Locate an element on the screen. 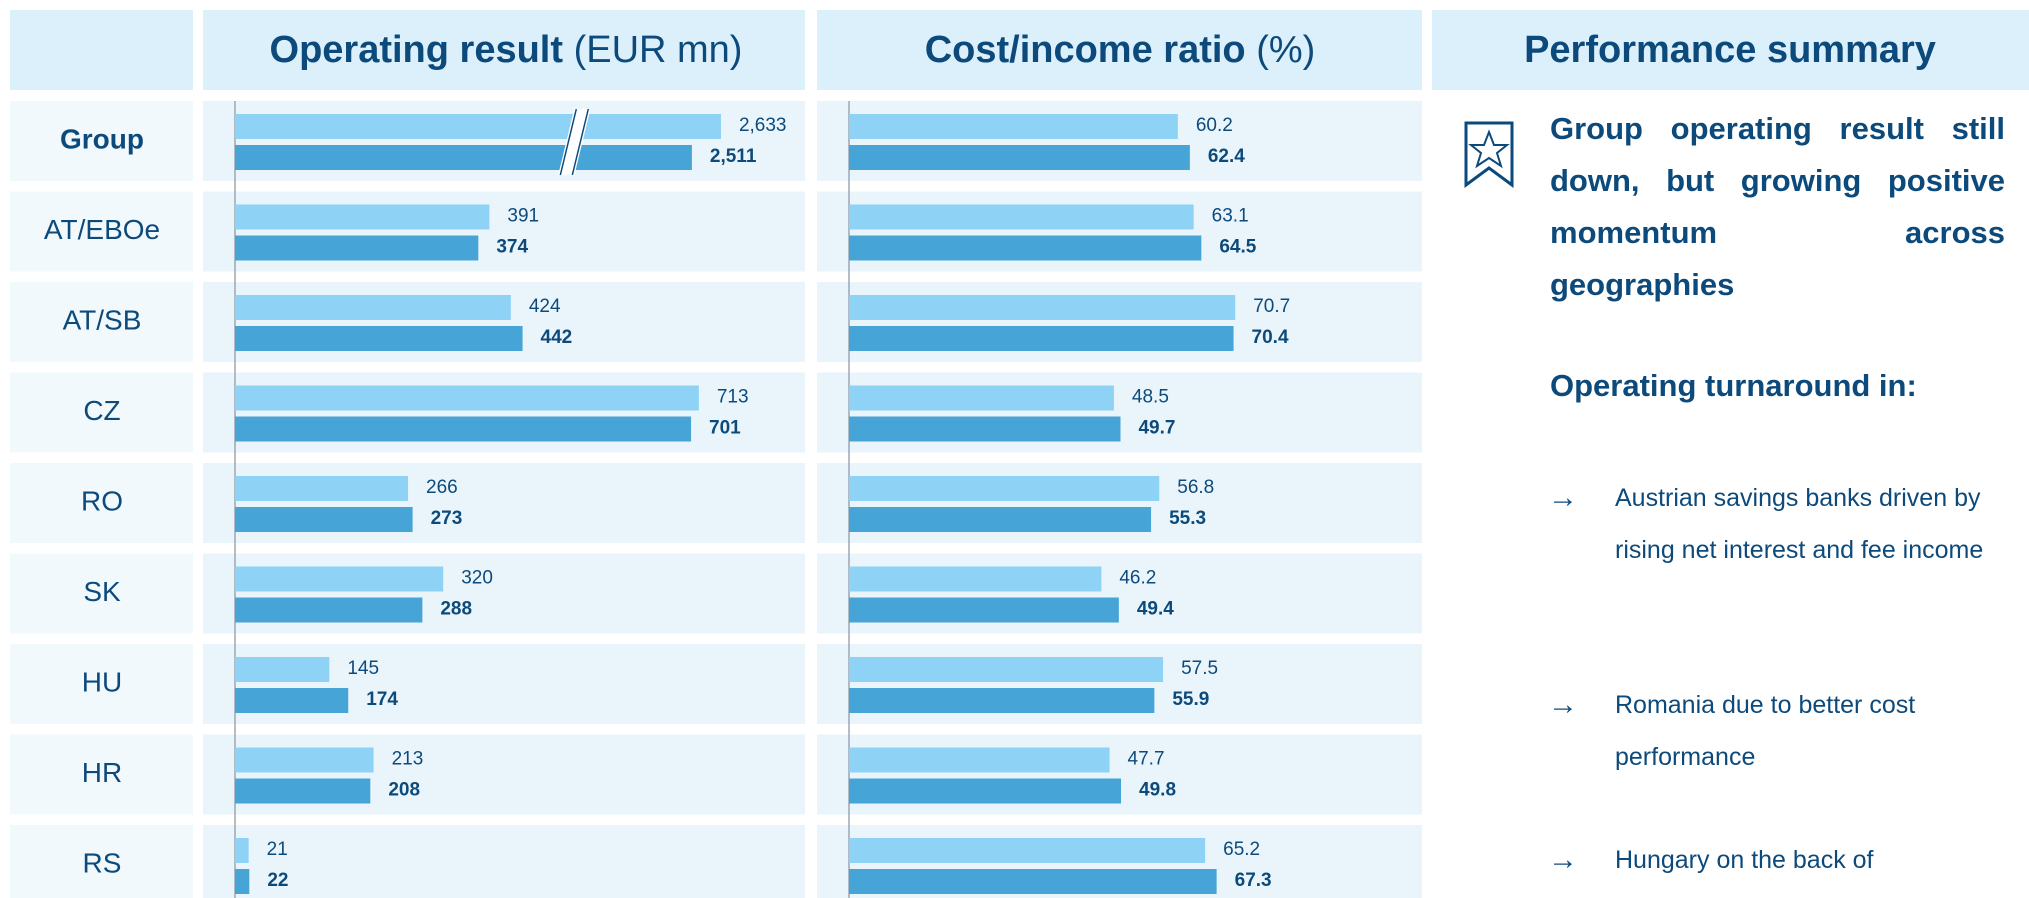  value-label: 374 is located at coordinates (512, 247).